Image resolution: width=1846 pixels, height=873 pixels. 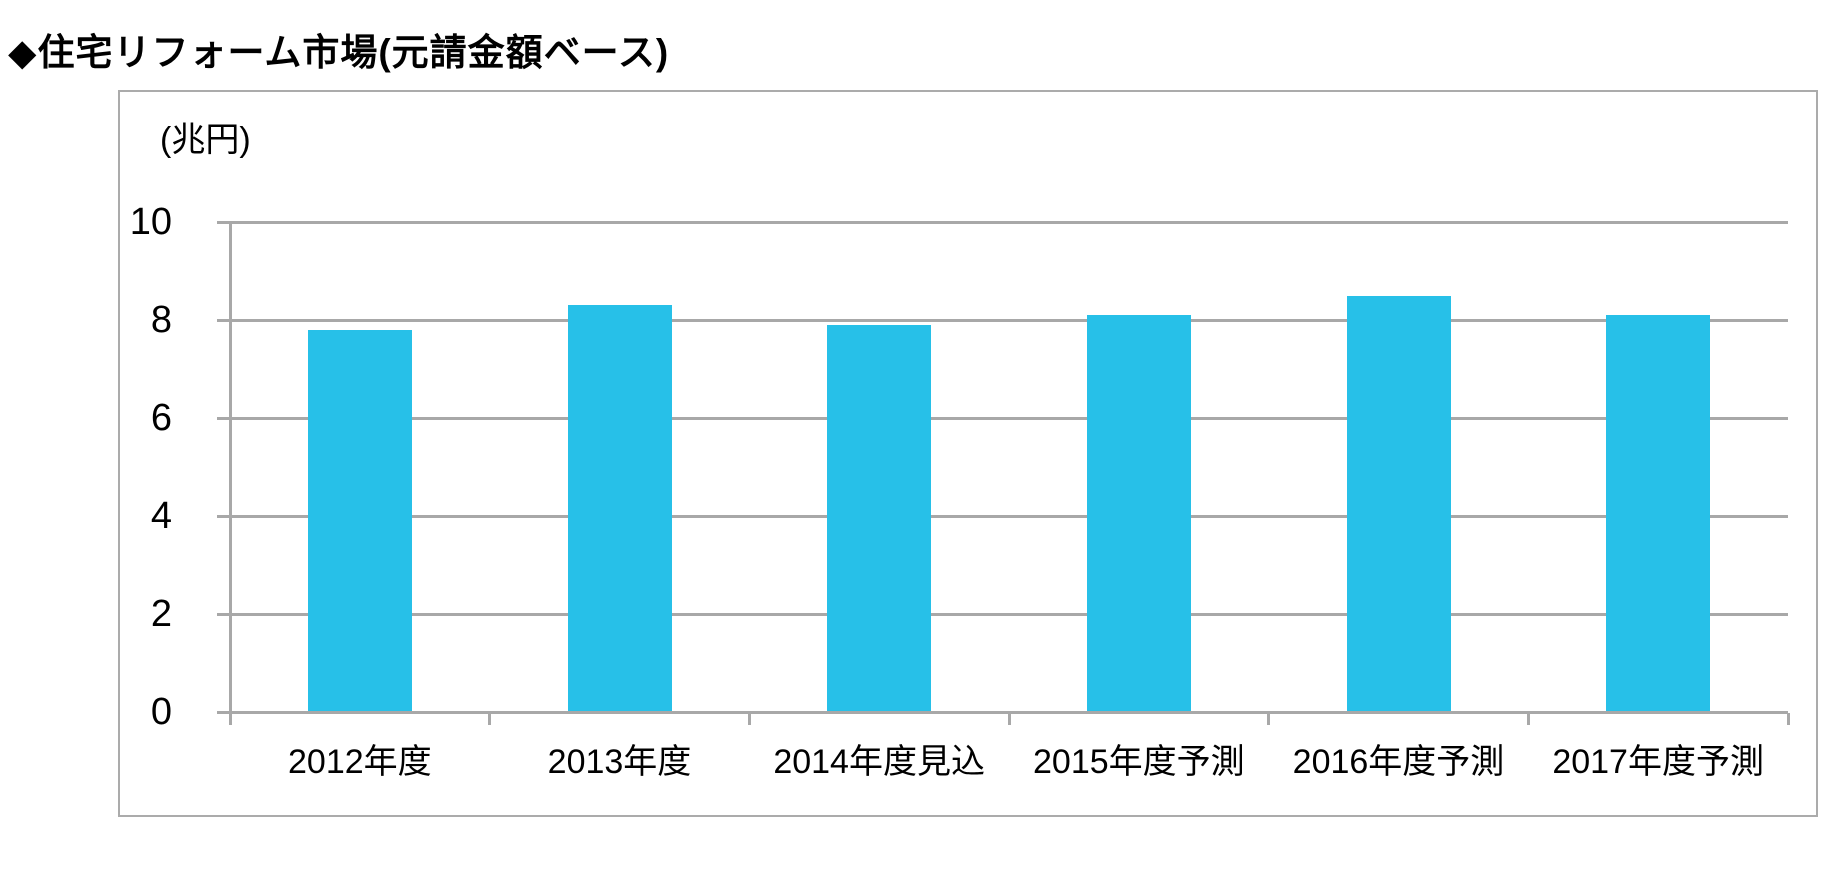 What do you see at coordinates (161, 320) in the screenshot?
I see `y-axis-tick-label: 8` at bounding box center [161, 320].